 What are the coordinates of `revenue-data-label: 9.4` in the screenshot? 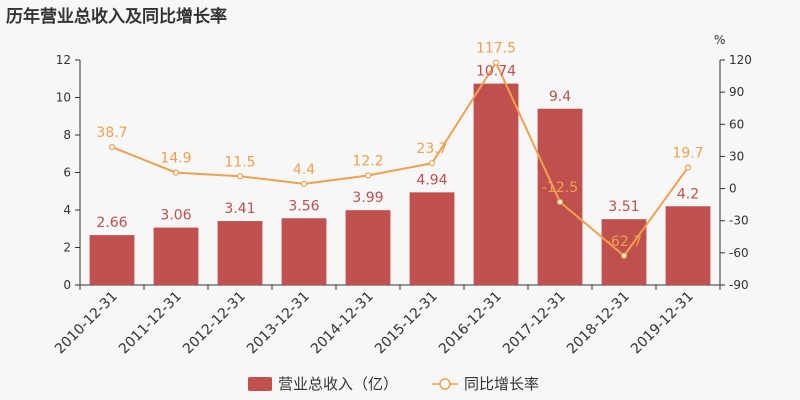 It's located at (560, 97).